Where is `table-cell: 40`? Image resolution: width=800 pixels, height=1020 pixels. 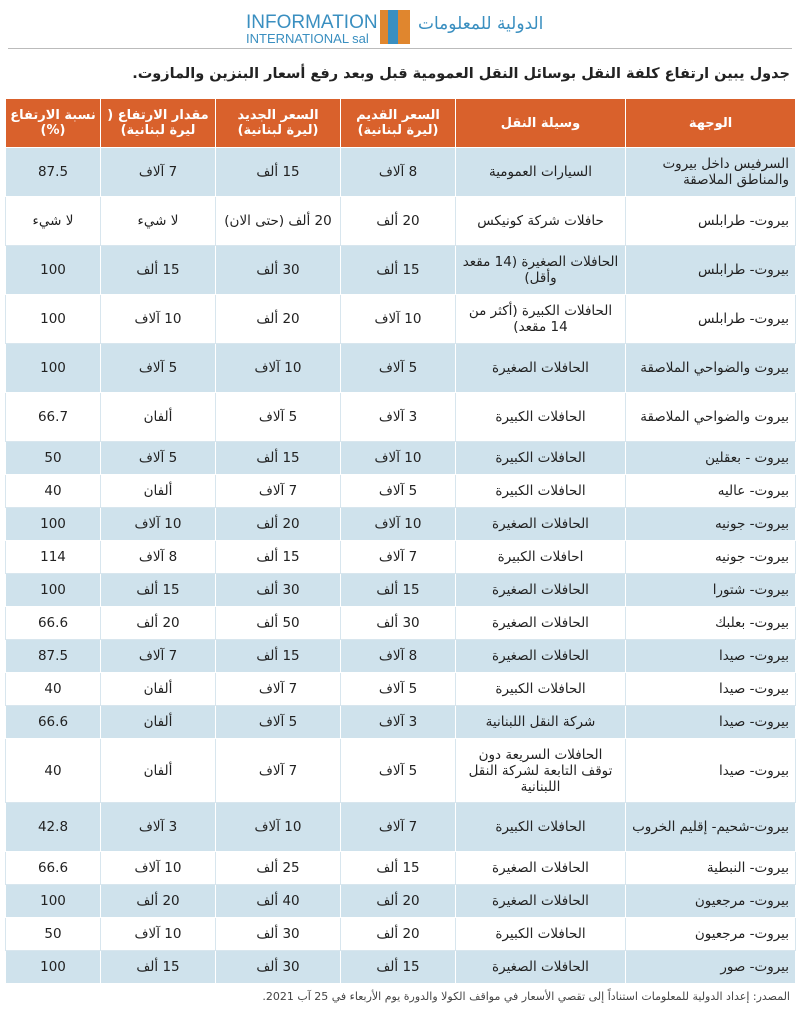
table-cell: 40 is located at coordinates (53, 689).